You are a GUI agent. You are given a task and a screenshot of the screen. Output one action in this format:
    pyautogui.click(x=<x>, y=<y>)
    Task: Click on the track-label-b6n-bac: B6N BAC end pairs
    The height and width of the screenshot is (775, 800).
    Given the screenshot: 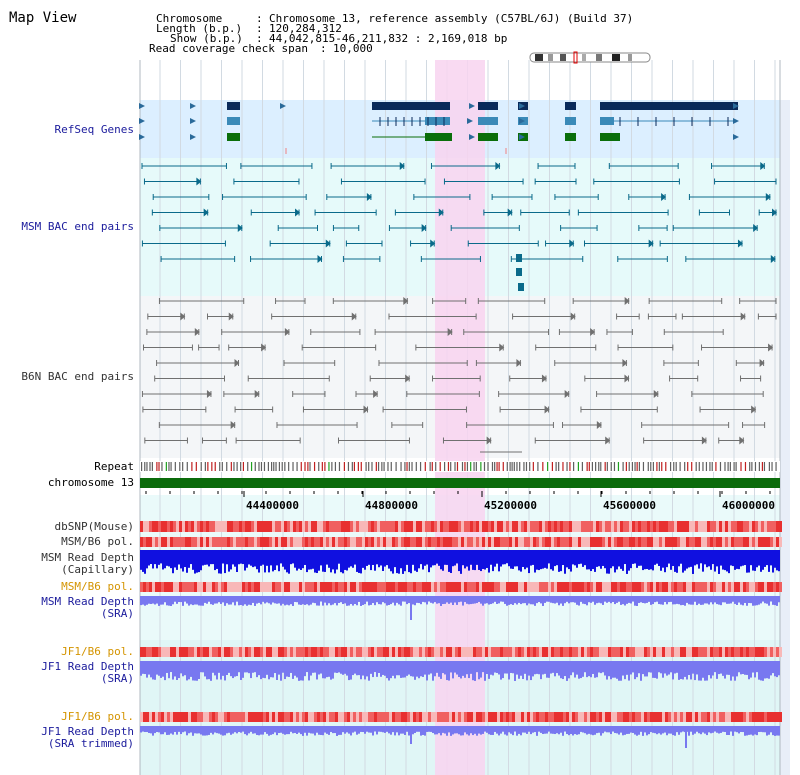 What is the action you would take?
    pyautogui.click(x=77, y=376)
    